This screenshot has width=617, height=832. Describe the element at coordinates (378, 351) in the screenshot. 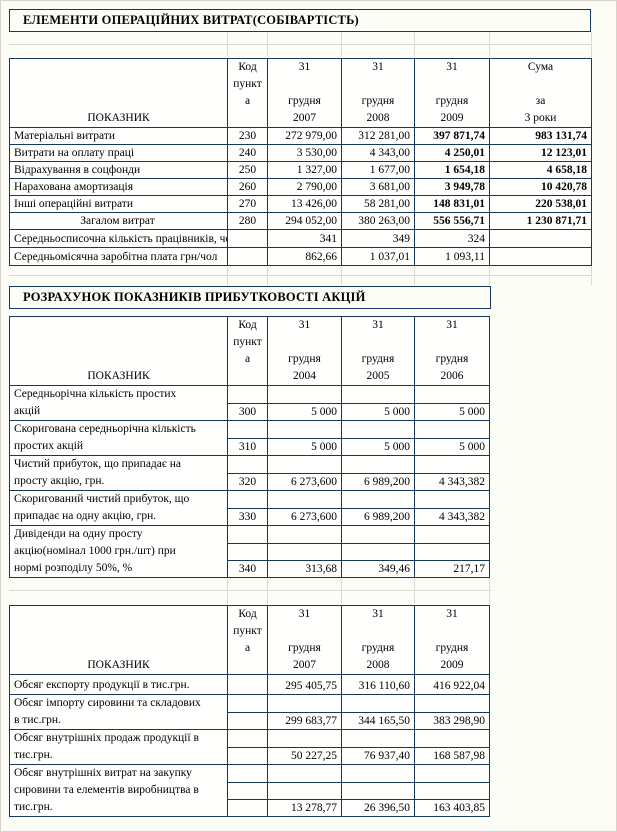

I see `header-period-2005-cell: 31 грудня 2005` at that location.